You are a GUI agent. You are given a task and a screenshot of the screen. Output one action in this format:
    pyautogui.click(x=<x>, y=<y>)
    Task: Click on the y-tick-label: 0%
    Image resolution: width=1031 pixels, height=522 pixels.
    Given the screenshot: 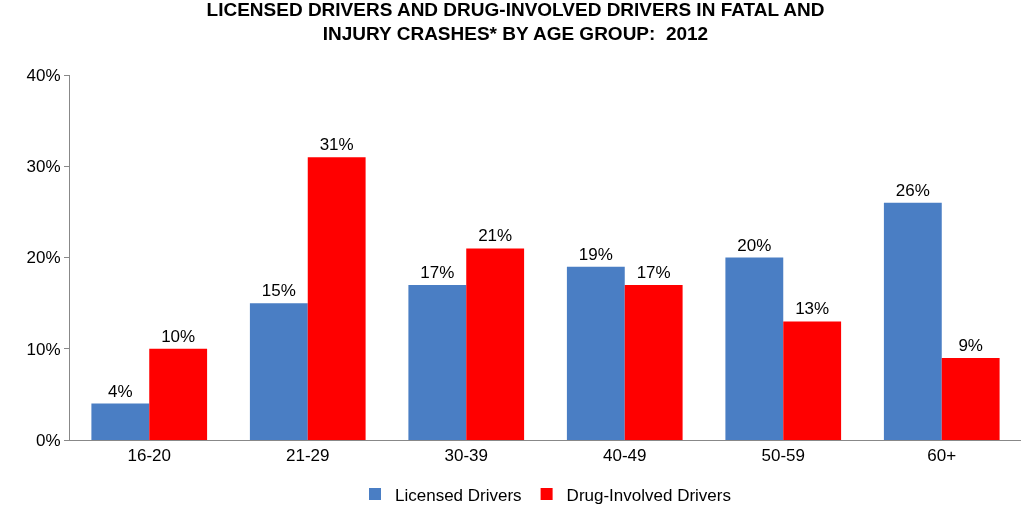 What is the action you would take?
    pyautogui.click(x=48, y=440)
    